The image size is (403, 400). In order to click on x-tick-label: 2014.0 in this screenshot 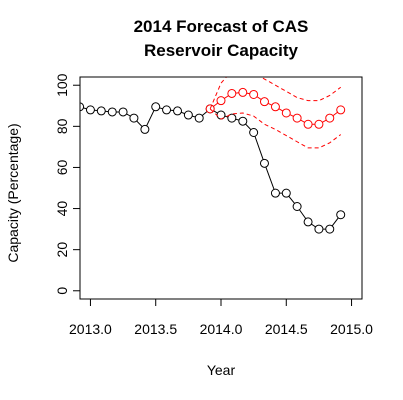, I will do `click(221, 329)`.